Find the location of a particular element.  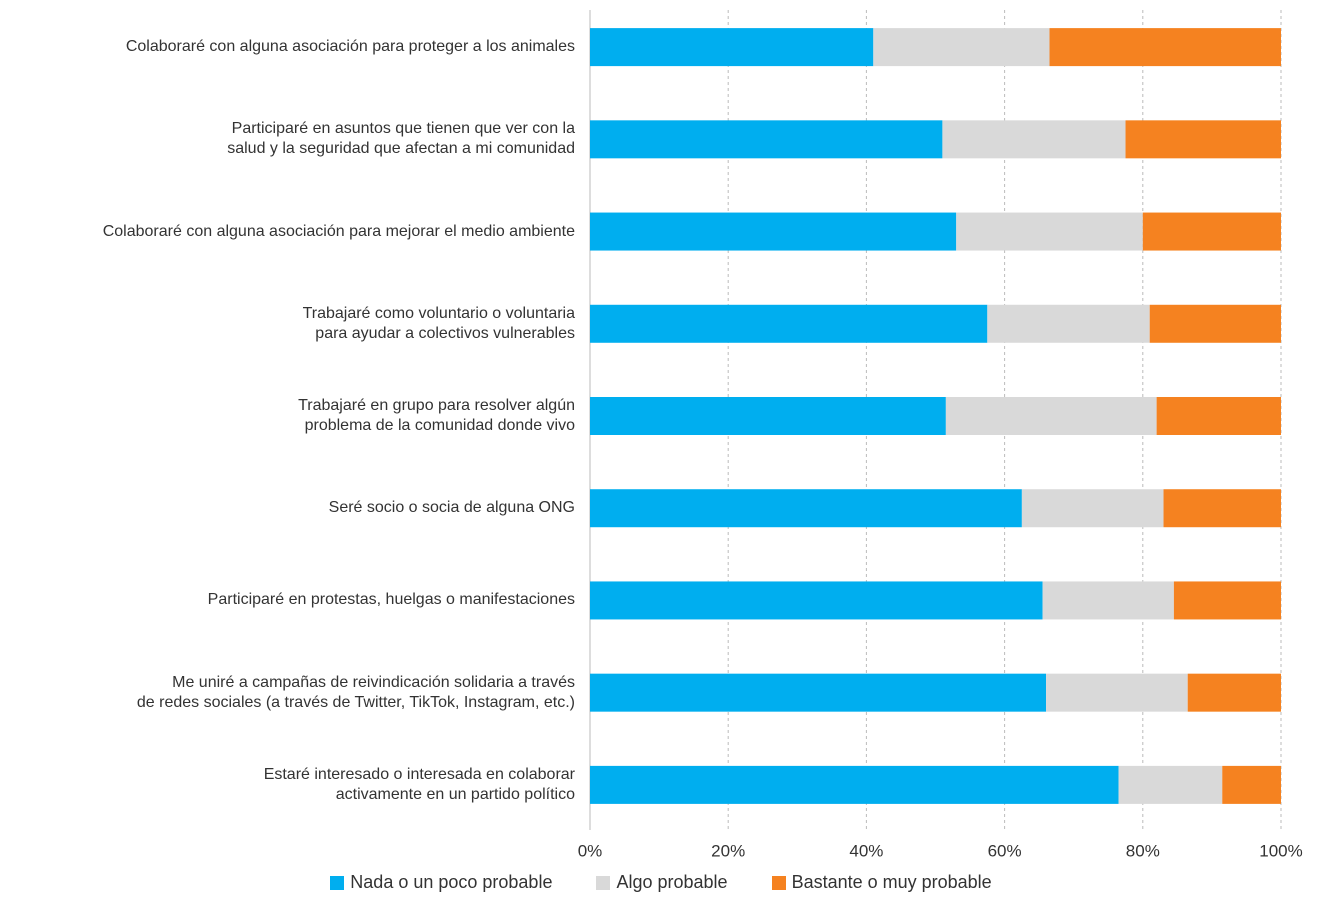

legend-item: Nada o un poco probable is located at coordinates (441, 882).